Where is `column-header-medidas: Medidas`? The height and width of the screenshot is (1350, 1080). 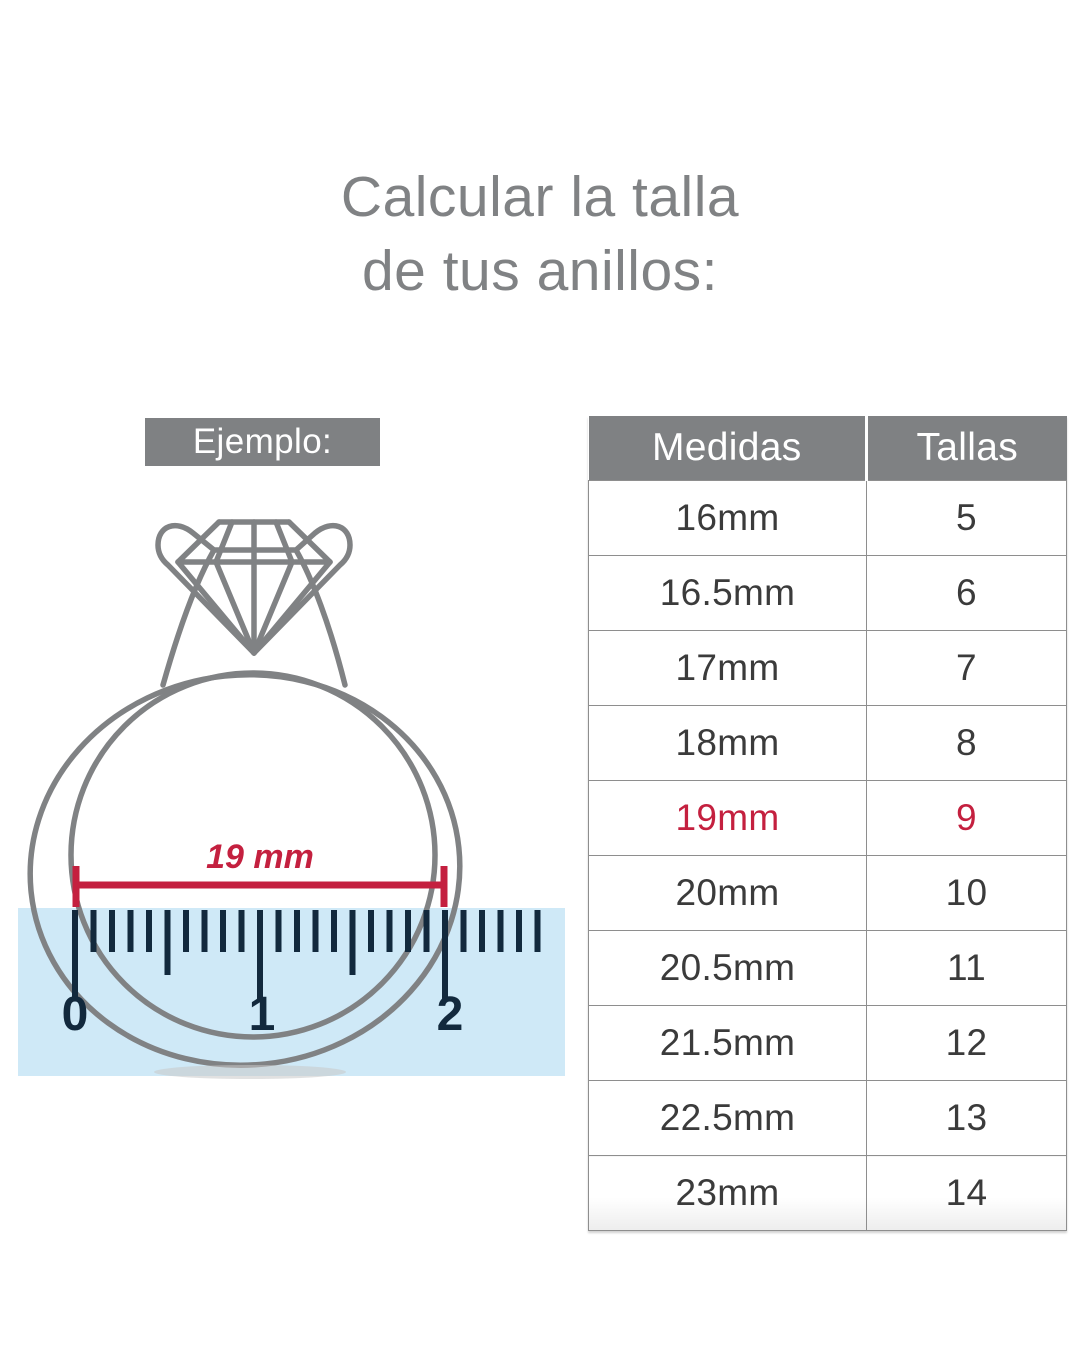
column-header-medidas: Medidas is located at coordinates (728, 448).